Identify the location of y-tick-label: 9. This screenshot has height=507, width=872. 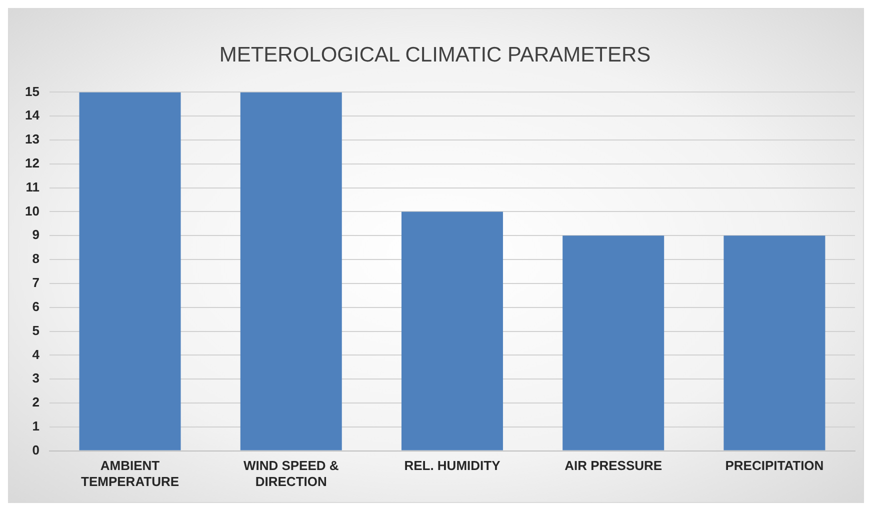
(36, 234).